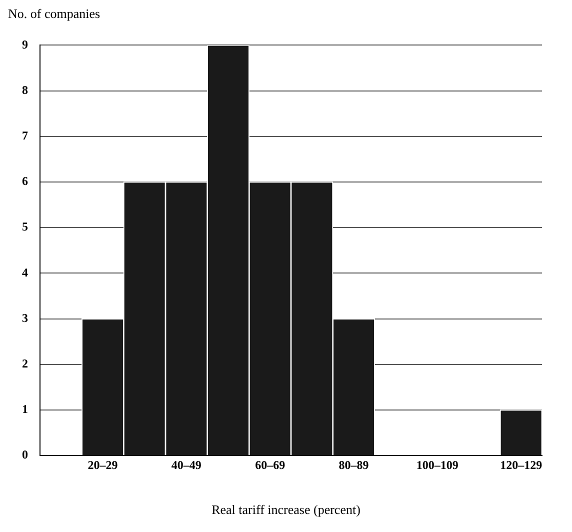  What do you see at coordinates (54, 14) in the screenshot?
I see `y-axis-title: No. of companies` at bounding box center [54, 14].